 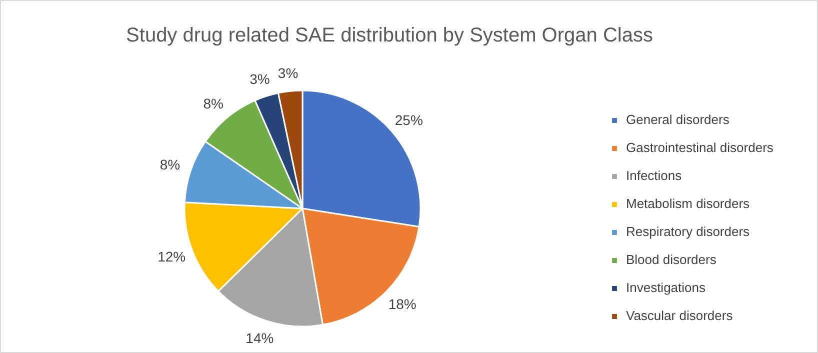 I want to click on legend-label: General disorders, so click(x=678, y=119).